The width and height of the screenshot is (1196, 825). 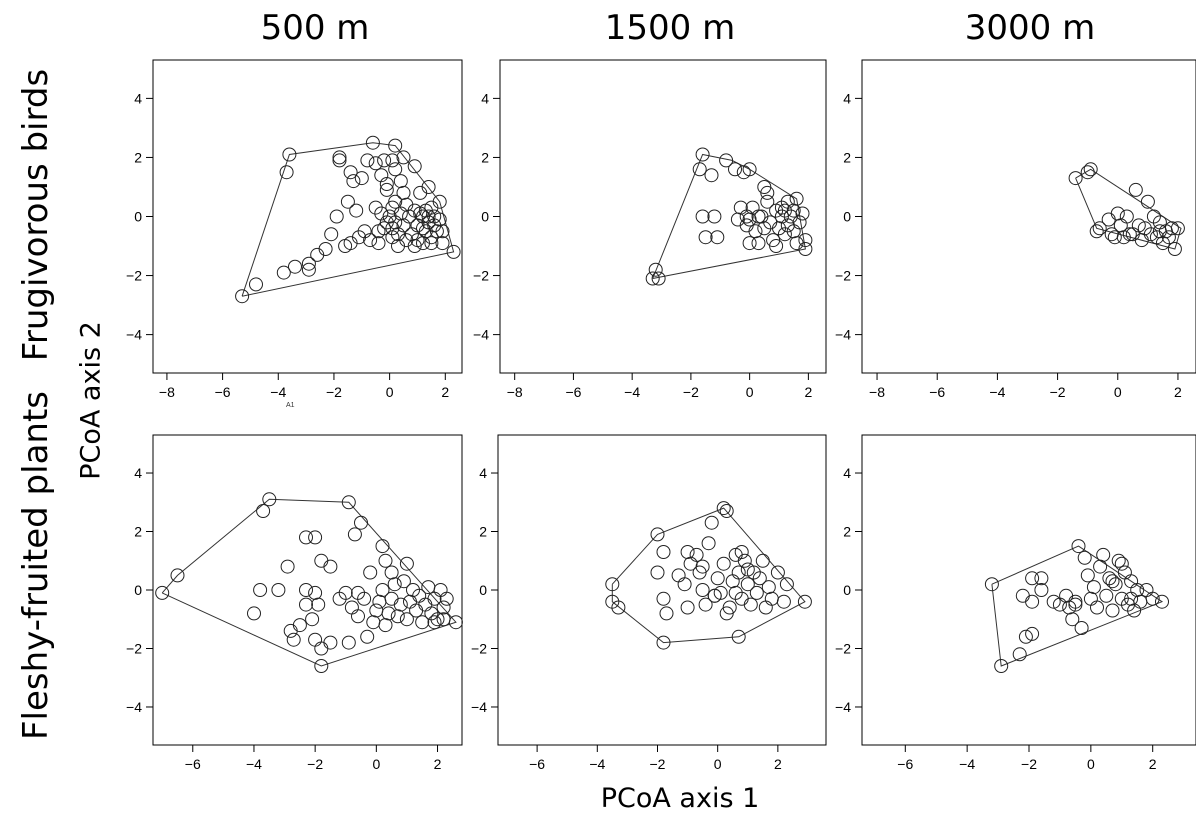 I want to click on x-tick-label: 0, so click(x=390, y=392).